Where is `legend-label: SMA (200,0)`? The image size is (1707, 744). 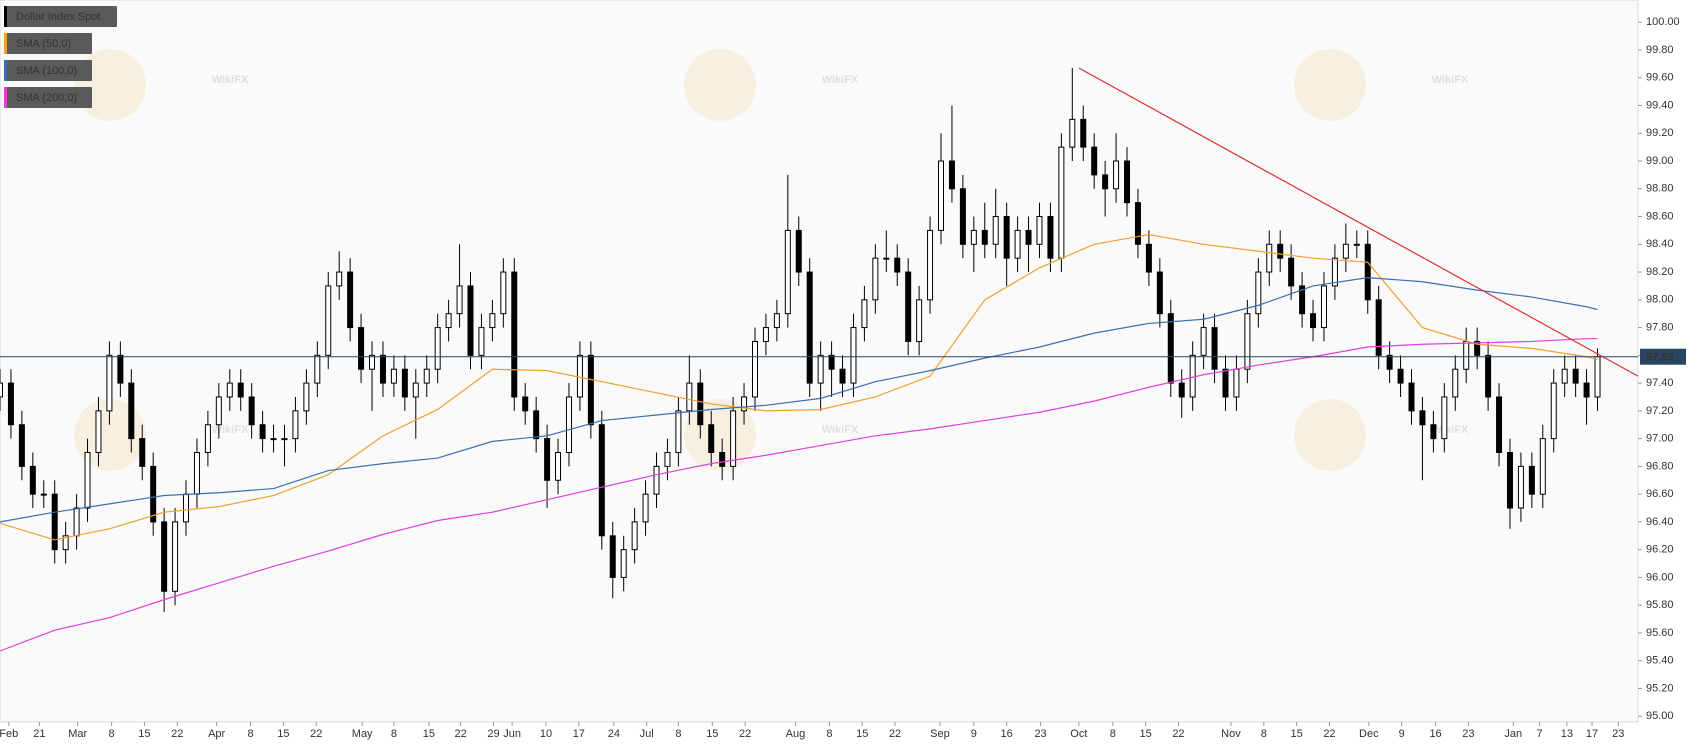 legend-label: SMA (200,0) is located at coordinates (46, 98).